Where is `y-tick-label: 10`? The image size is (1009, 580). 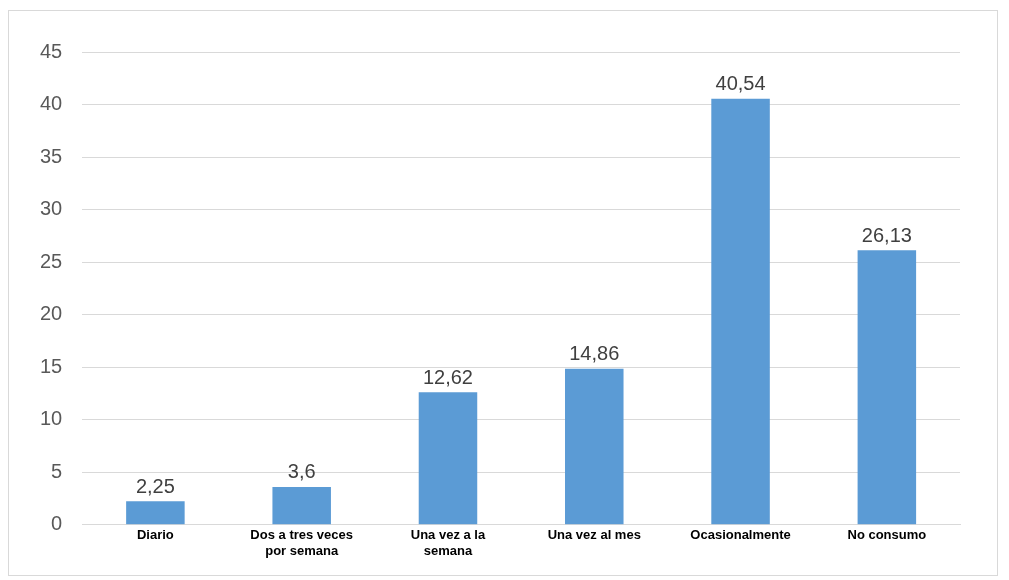 y-tick-label: 10 is located at coordinates (51, 418).